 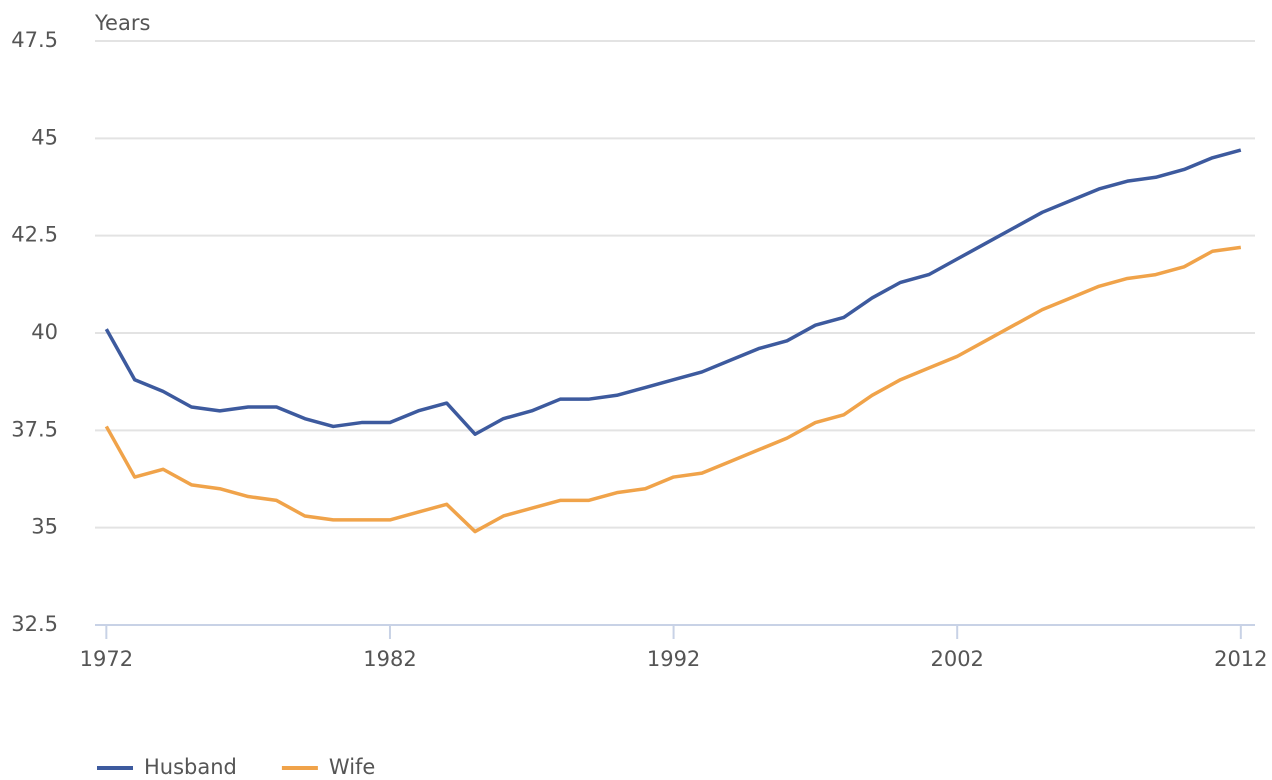 I want to click on y-tick-label: 40, so click(x=44, y=332).